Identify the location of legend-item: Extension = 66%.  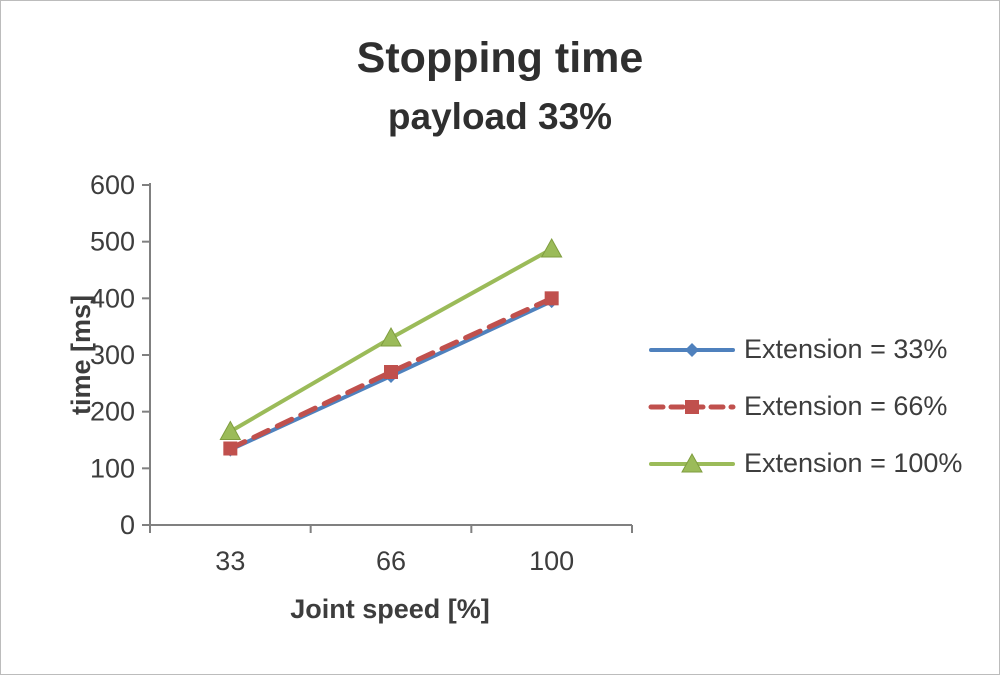
(805, 406).